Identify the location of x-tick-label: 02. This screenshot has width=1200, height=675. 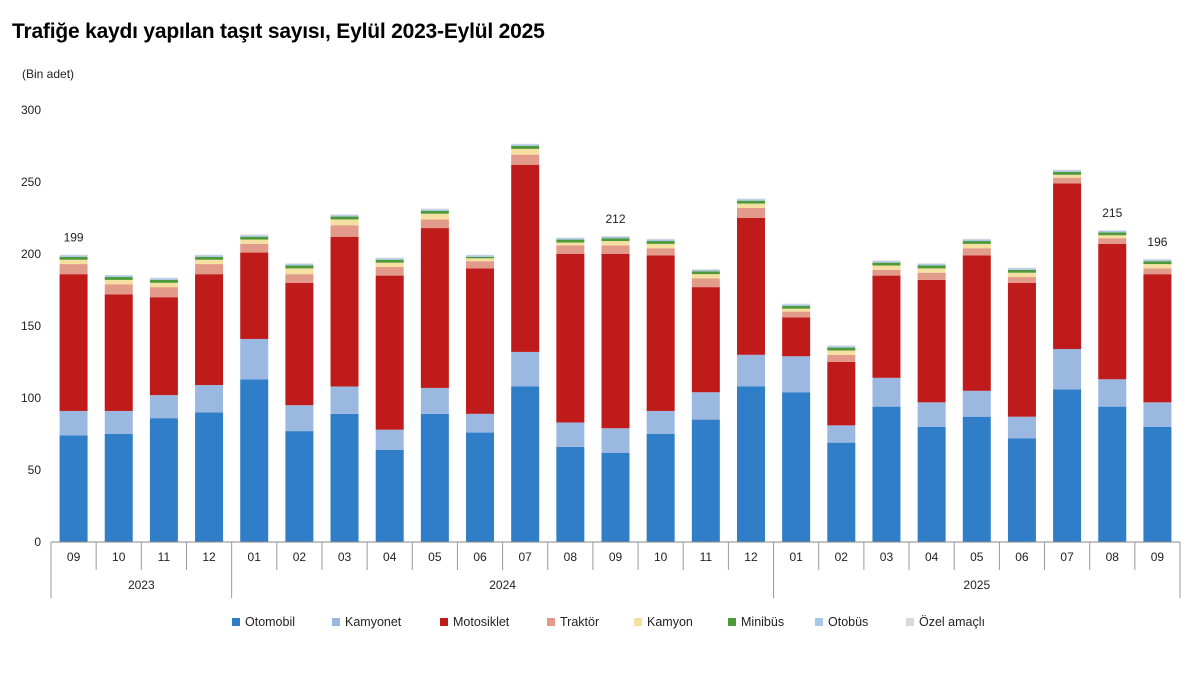
(842, 557).